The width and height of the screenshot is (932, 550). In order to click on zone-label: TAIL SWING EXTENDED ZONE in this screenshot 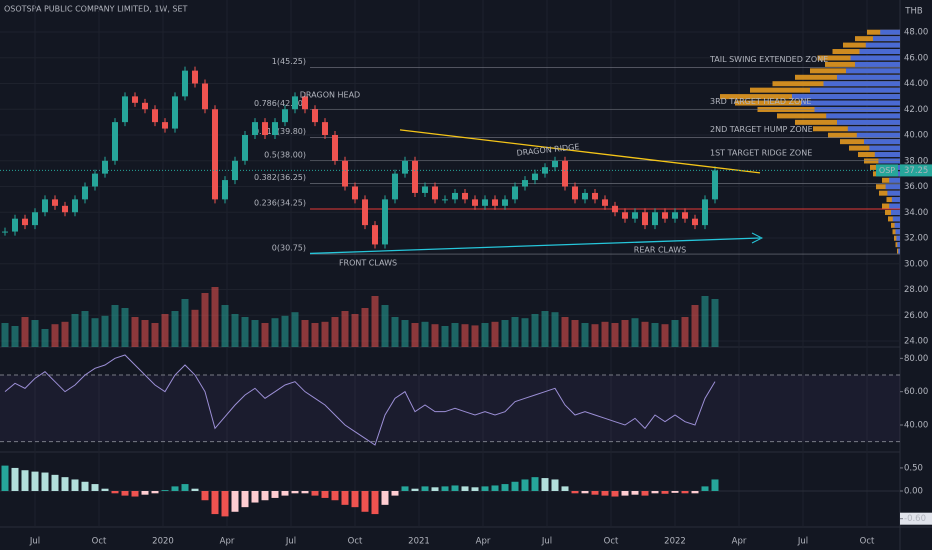, I will do `click(768, 59)`.